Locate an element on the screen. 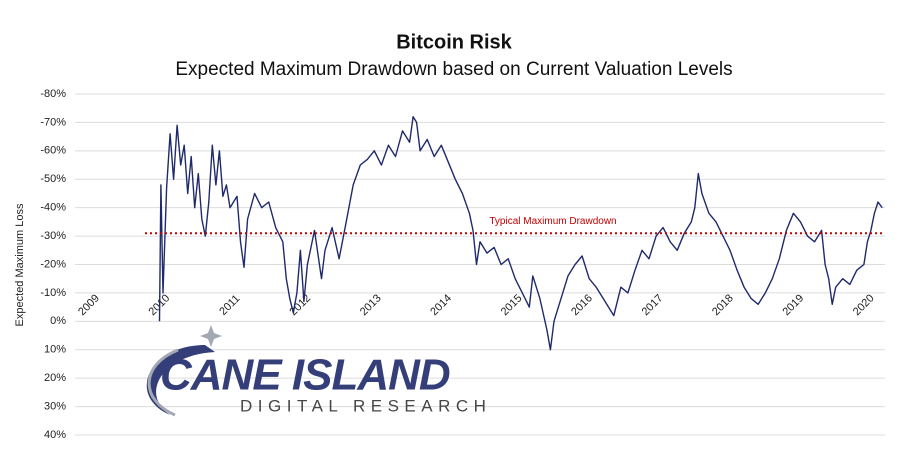  y-tick-label: -70% is located at coordinates (53, 122).